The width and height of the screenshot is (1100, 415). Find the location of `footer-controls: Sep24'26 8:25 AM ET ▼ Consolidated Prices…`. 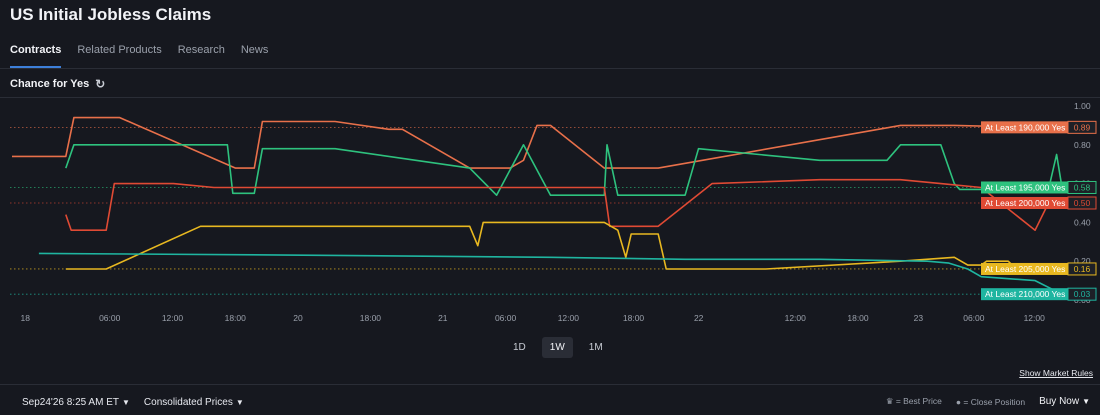

footer-controls: Sep24'26 8:25 AM ET ▼ Consolidated Prices… is located at coordinates (133, 402).